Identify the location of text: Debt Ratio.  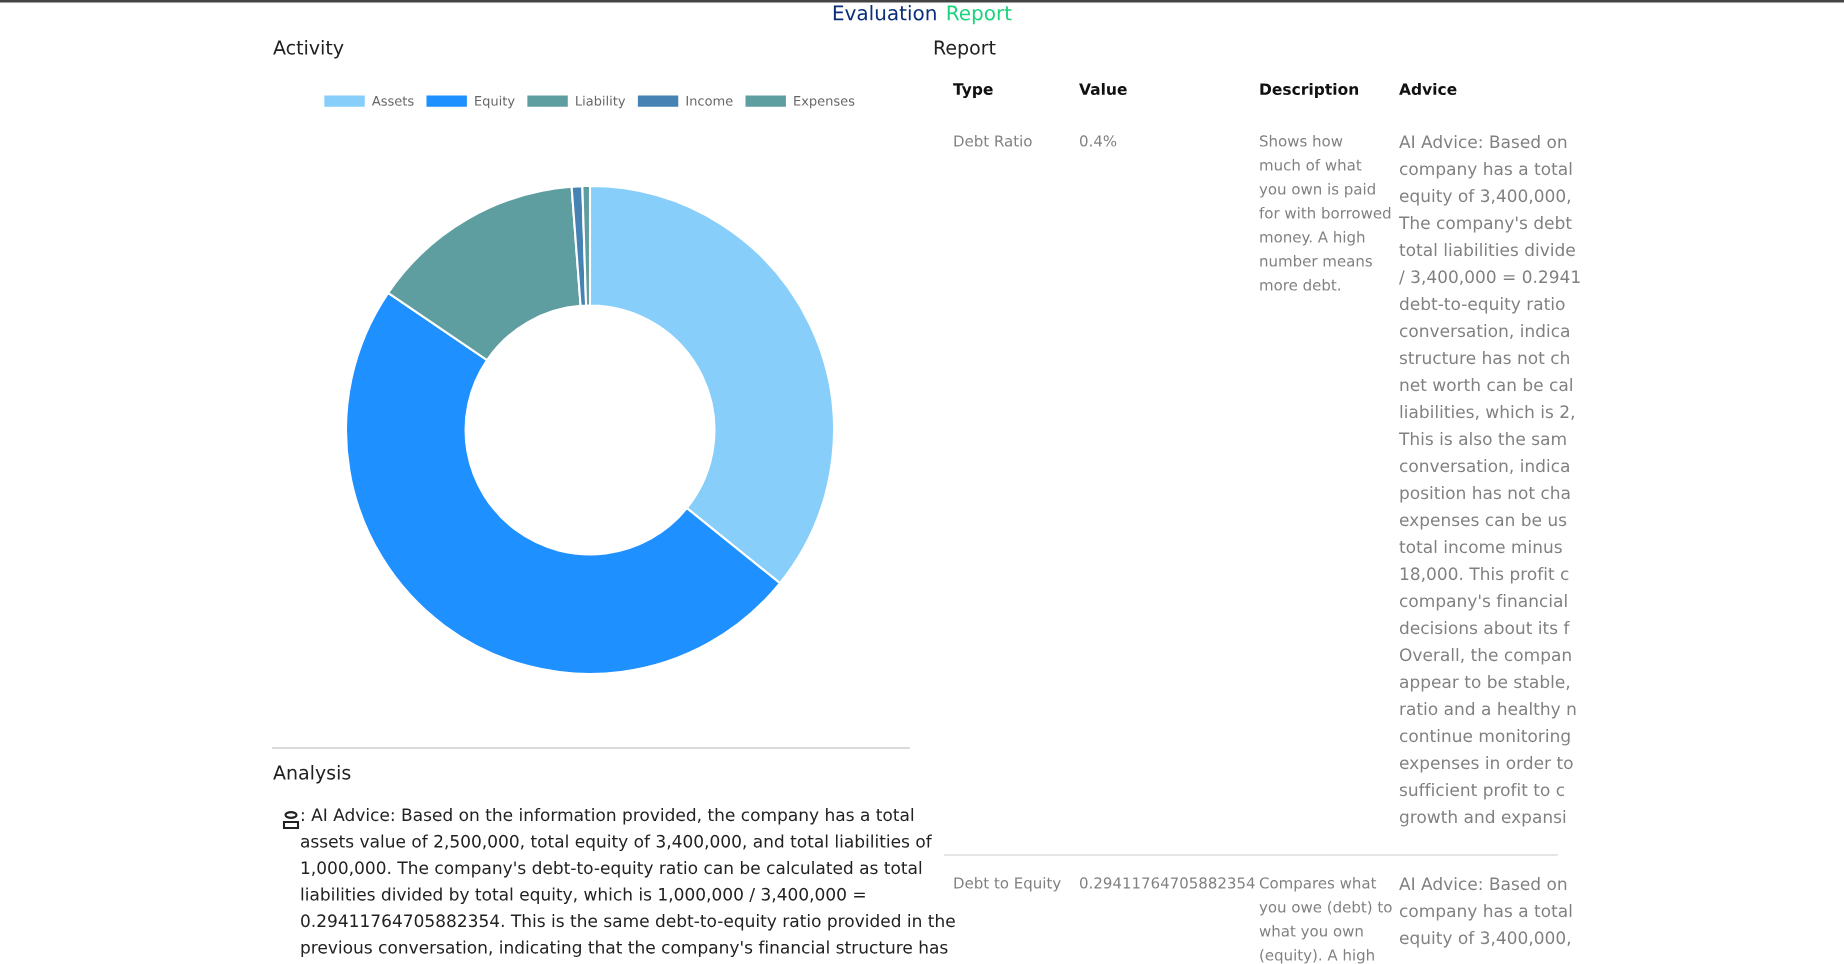
(993, 141).